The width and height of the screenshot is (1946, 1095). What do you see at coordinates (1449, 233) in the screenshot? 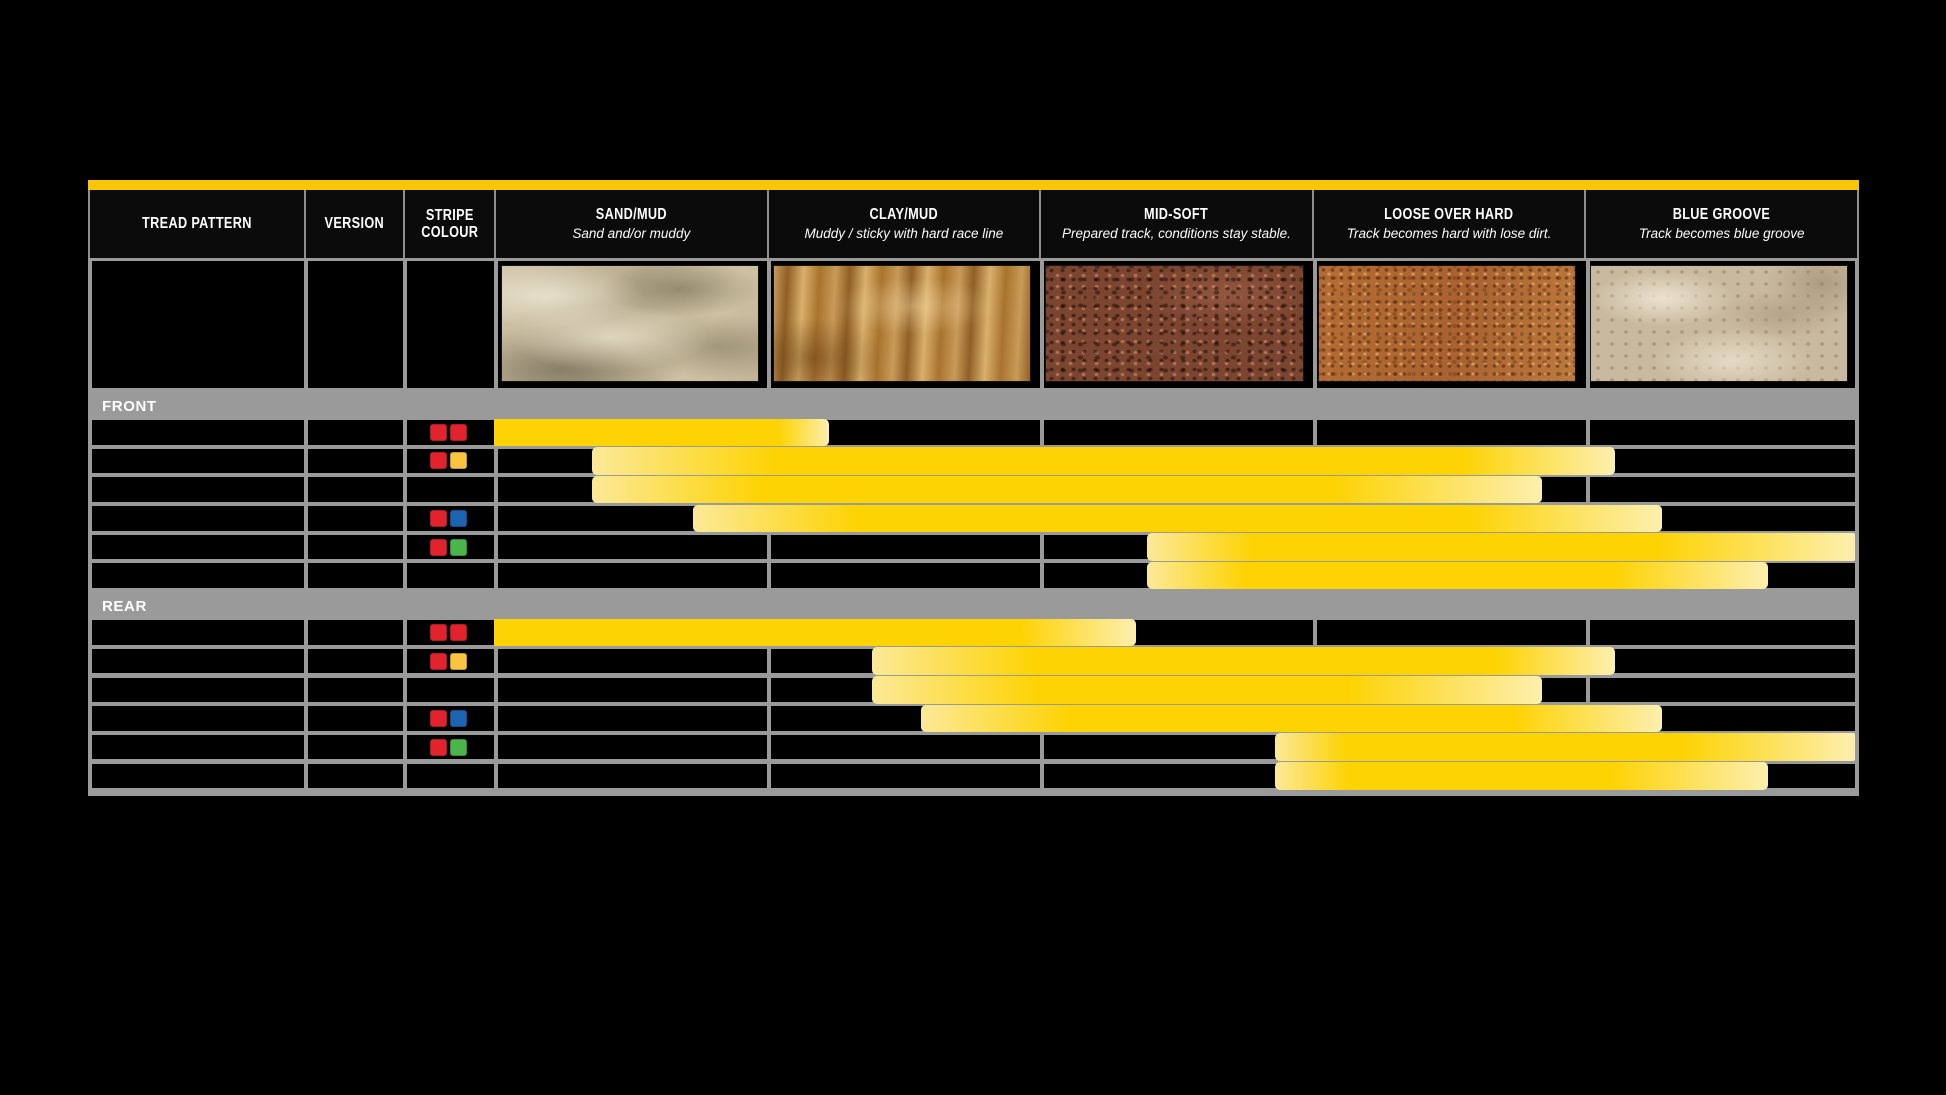
I see `header-subtitle: Track becomes hard with lose dirt.` at bounding box center [1449, 233].